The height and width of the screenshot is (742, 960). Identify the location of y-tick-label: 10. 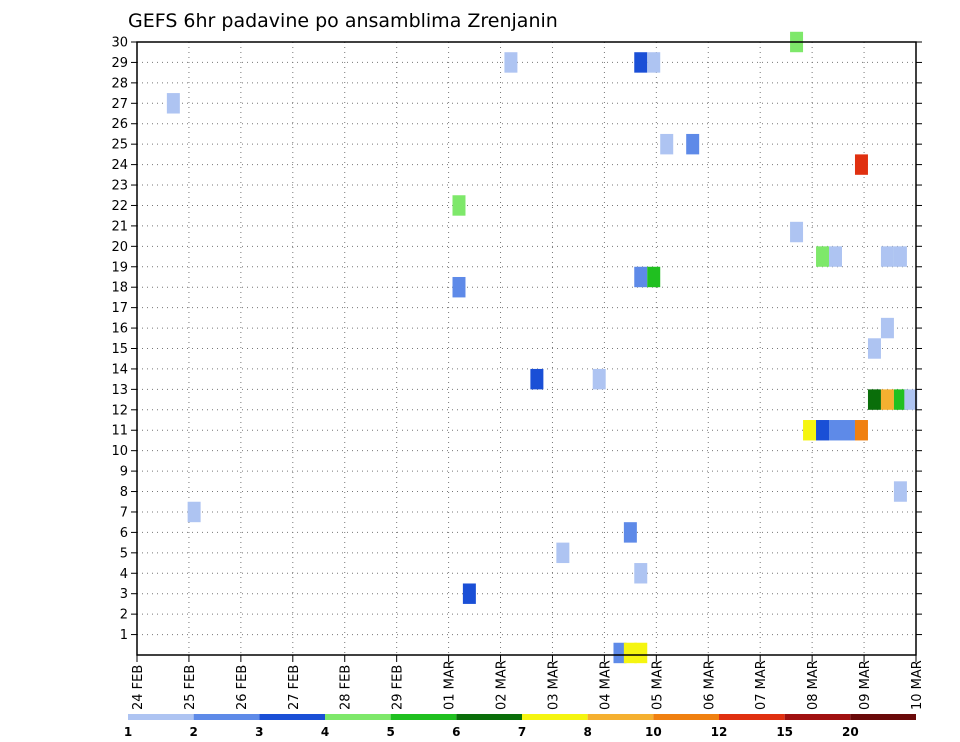
(119, 451).